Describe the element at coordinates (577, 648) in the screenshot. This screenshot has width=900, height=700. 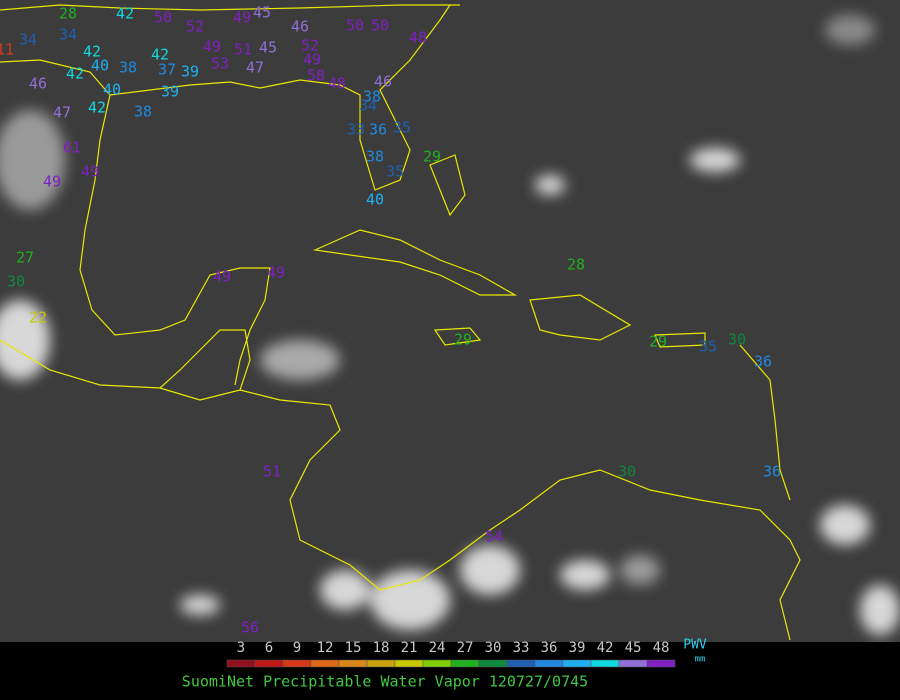
I see `colorbar-tick-label: 39` at that location.